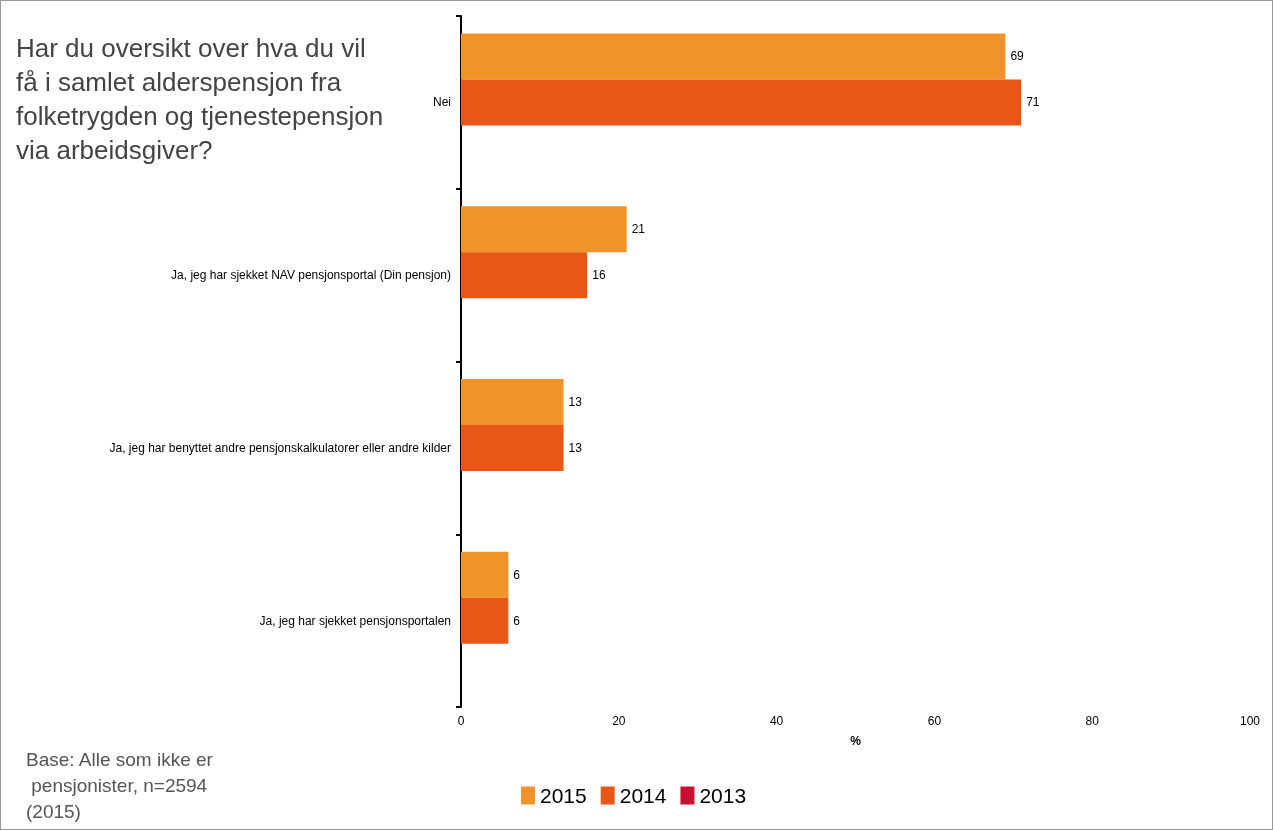 This screenshot has height=830, width=1273. Describe the element at coordinates (643, 795) in the screenshot. I see `legend-label: 2014` at that location.